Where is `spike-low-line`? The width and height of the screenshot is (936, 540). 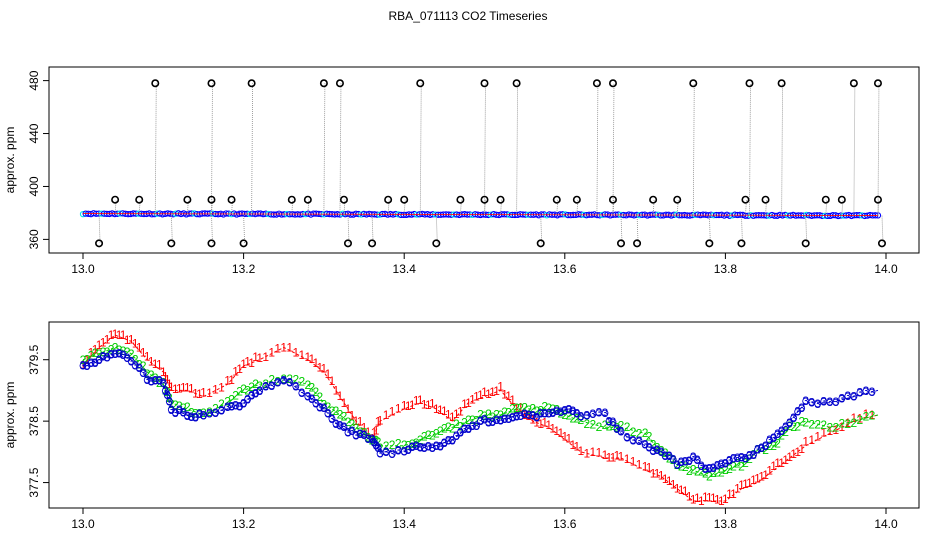 spike-low-line is located at coordinates (372, 229).